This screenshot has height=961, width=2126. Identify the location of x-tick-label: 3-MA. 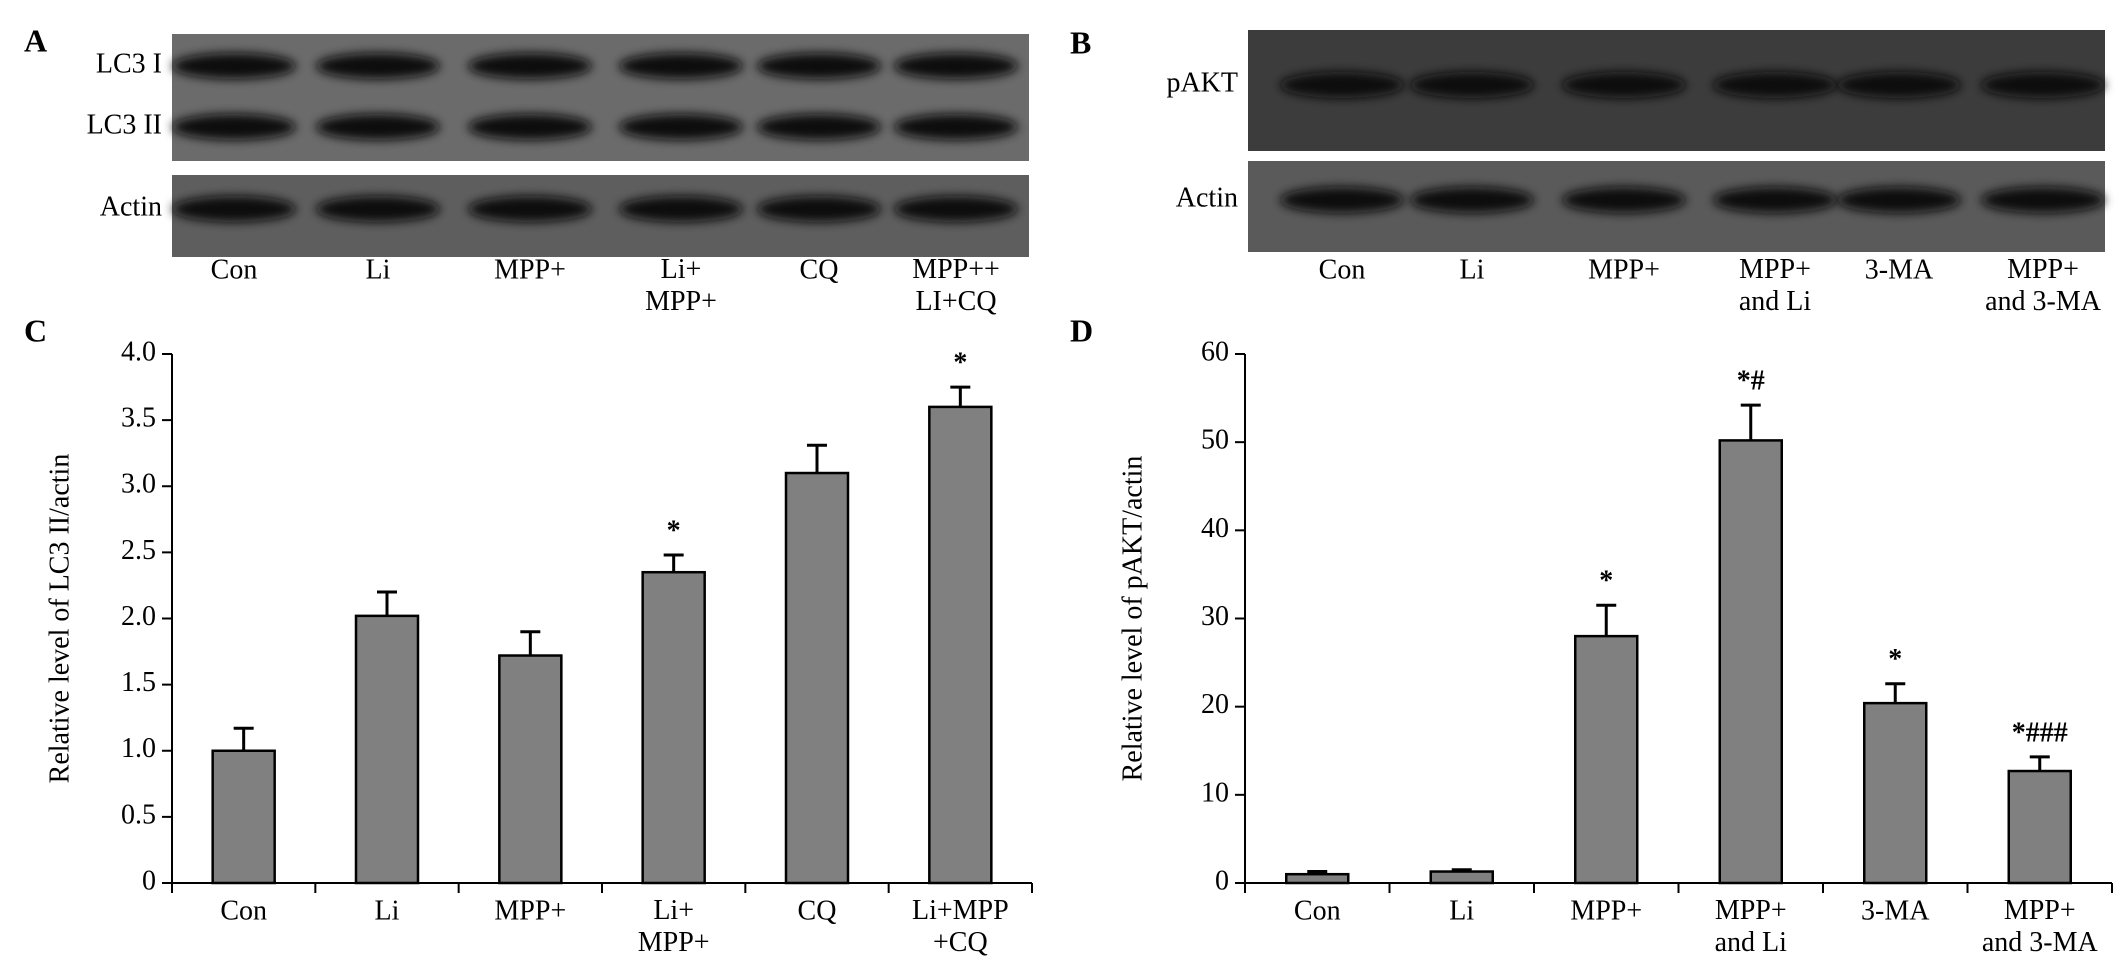
(1895, 910).